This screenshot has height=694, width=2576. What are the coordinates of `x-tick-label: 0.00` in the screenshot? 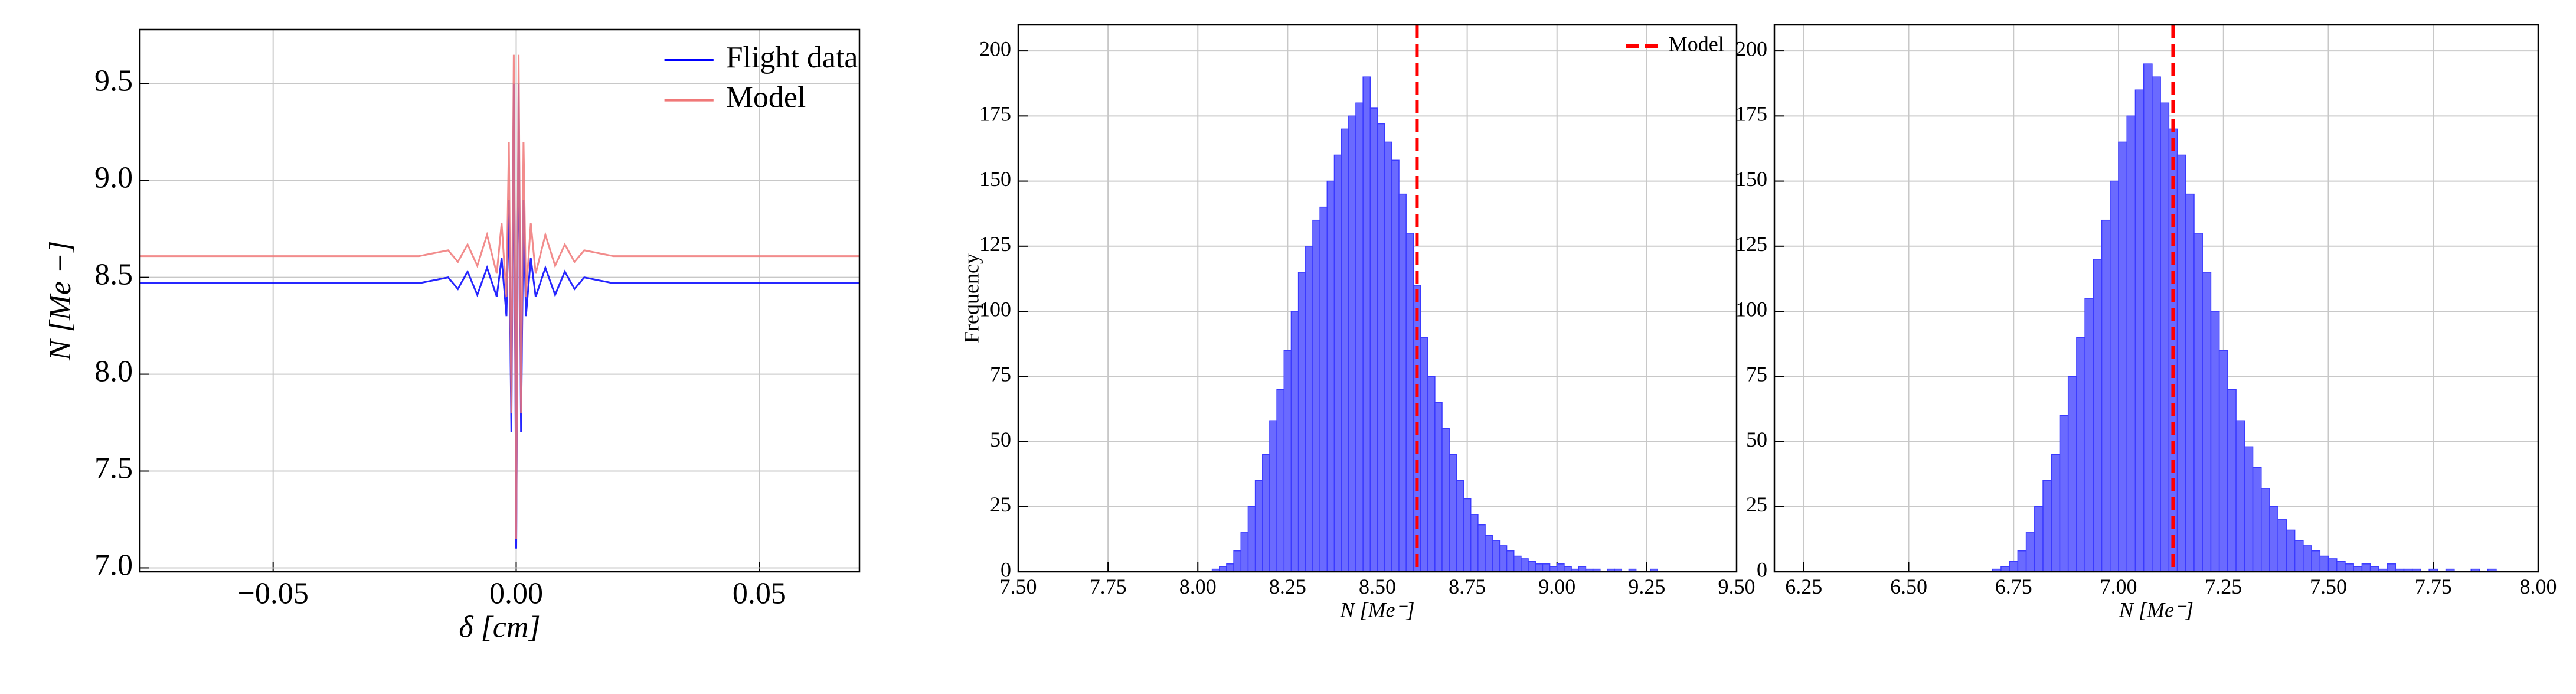 It's located at (516, 594).